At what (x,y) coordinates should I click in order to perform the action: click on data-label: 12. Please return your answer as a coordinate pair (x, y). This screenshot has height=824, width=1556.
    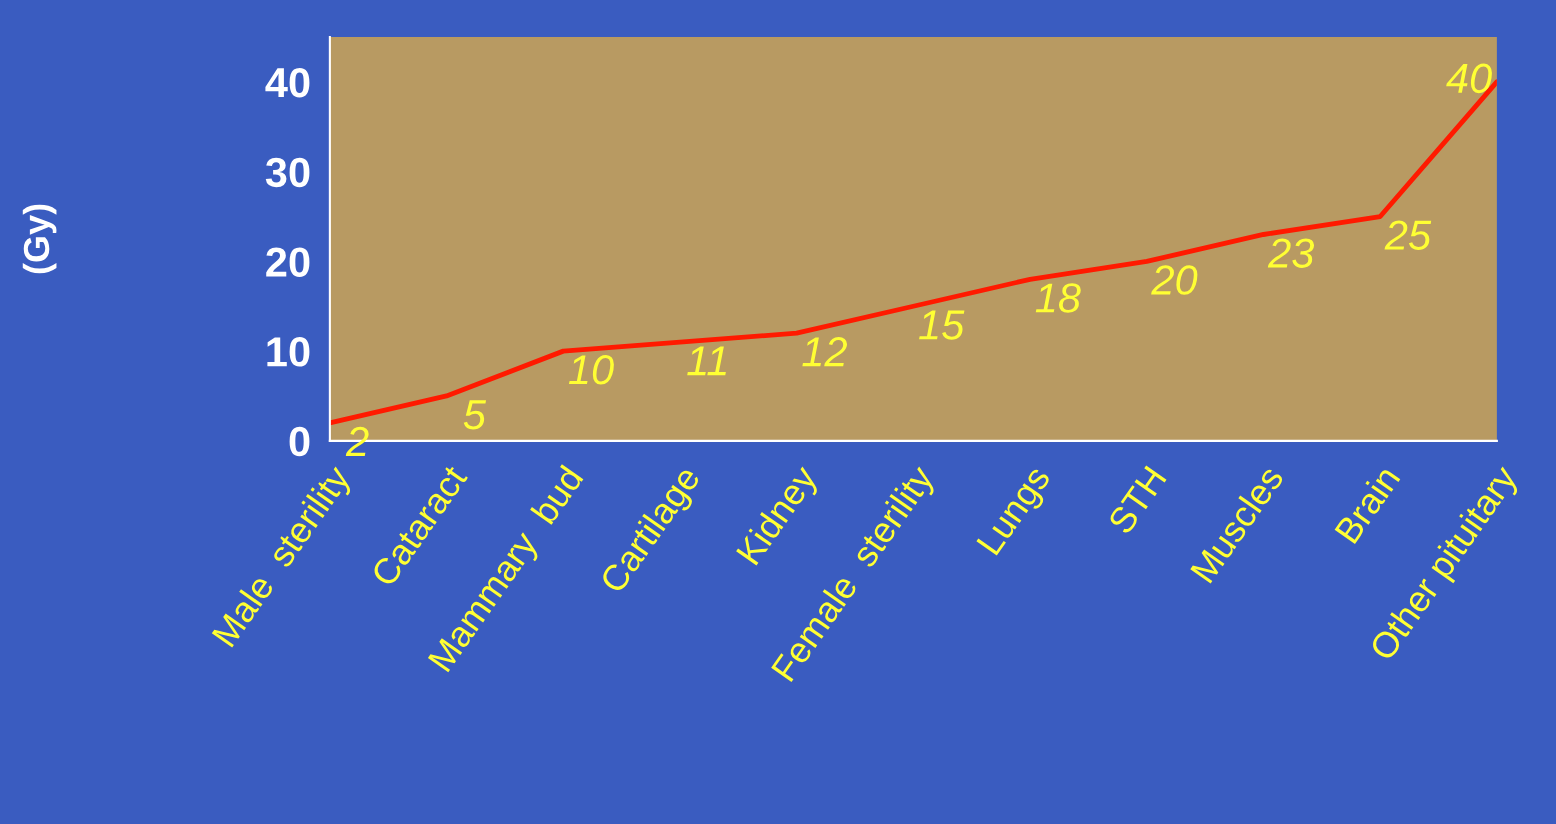
    Looking at the image, I should click on (825, 352).